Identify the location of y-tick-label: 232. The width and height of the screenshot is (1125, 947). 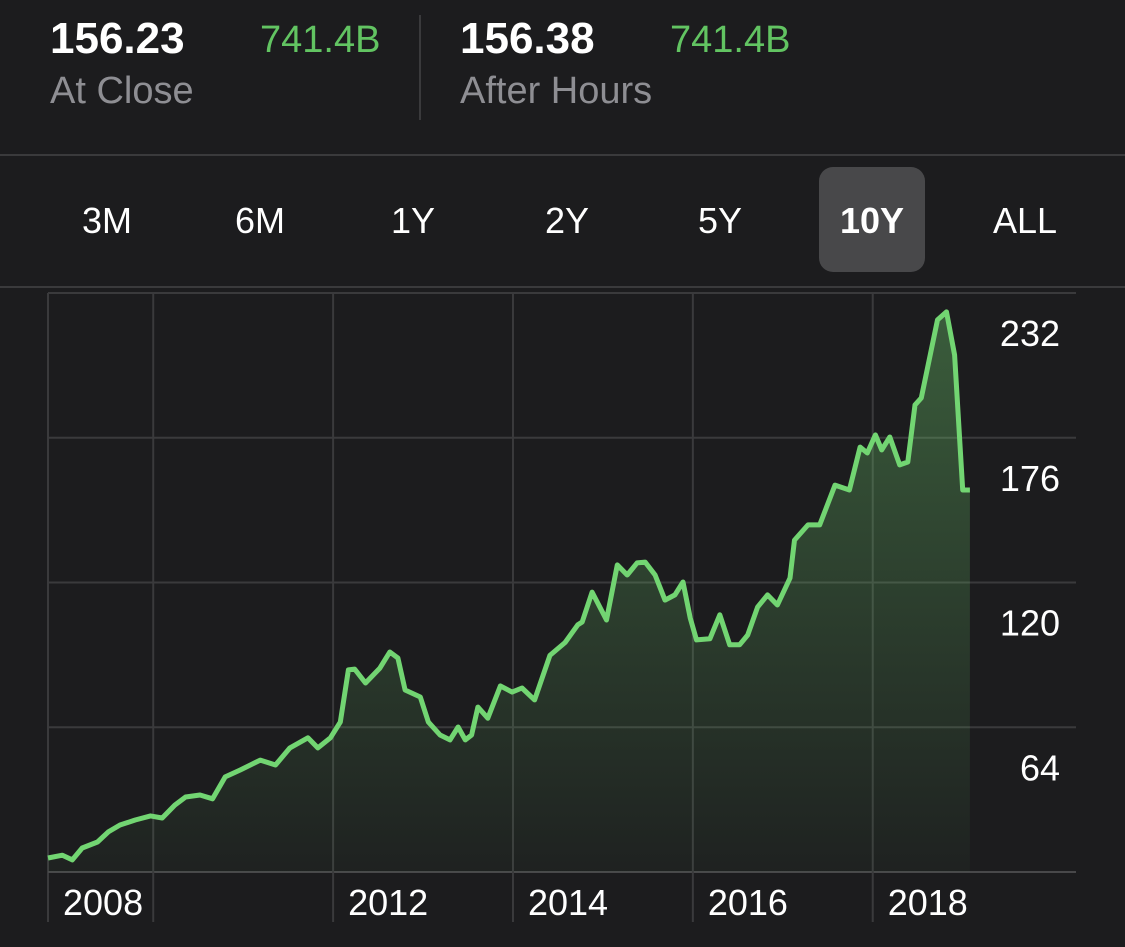
(1030, 333).